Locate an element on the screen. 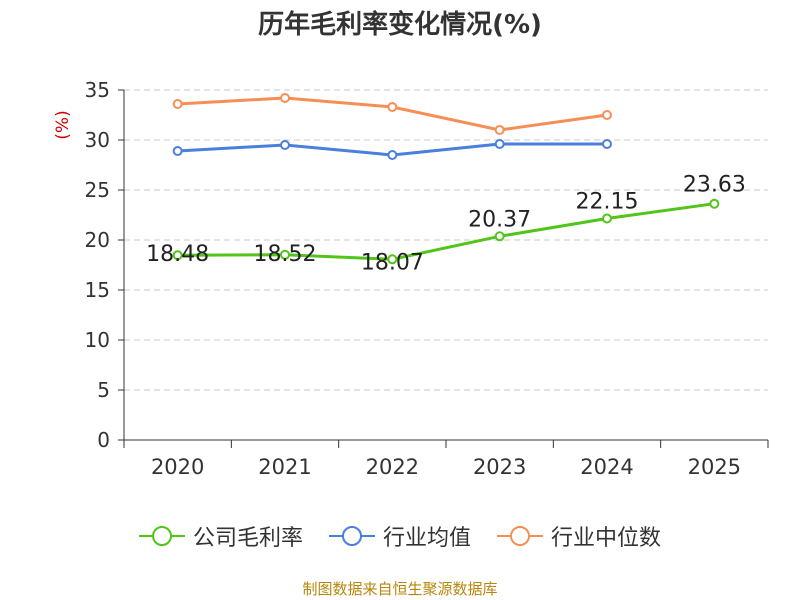 The image size is (800, 600). chart-title: 历年毛利率变化情况(%) is located at coordinates (400, 25).